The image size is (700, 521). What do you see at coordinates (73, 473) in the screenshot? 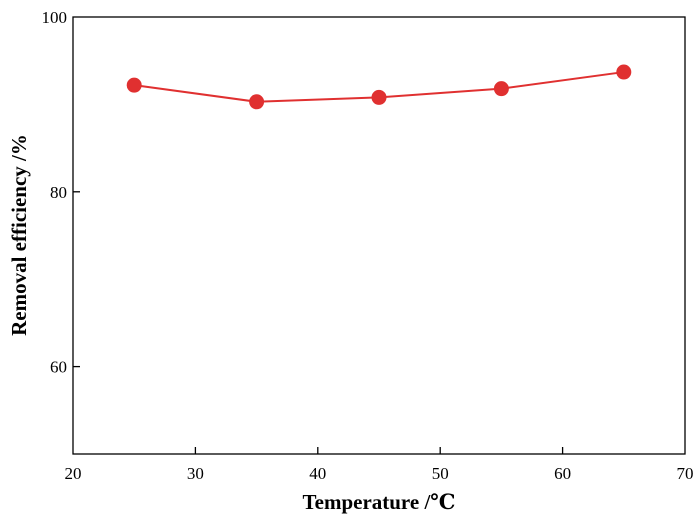
I see `x-tick-label: 20` at bounding box center [73, 473].